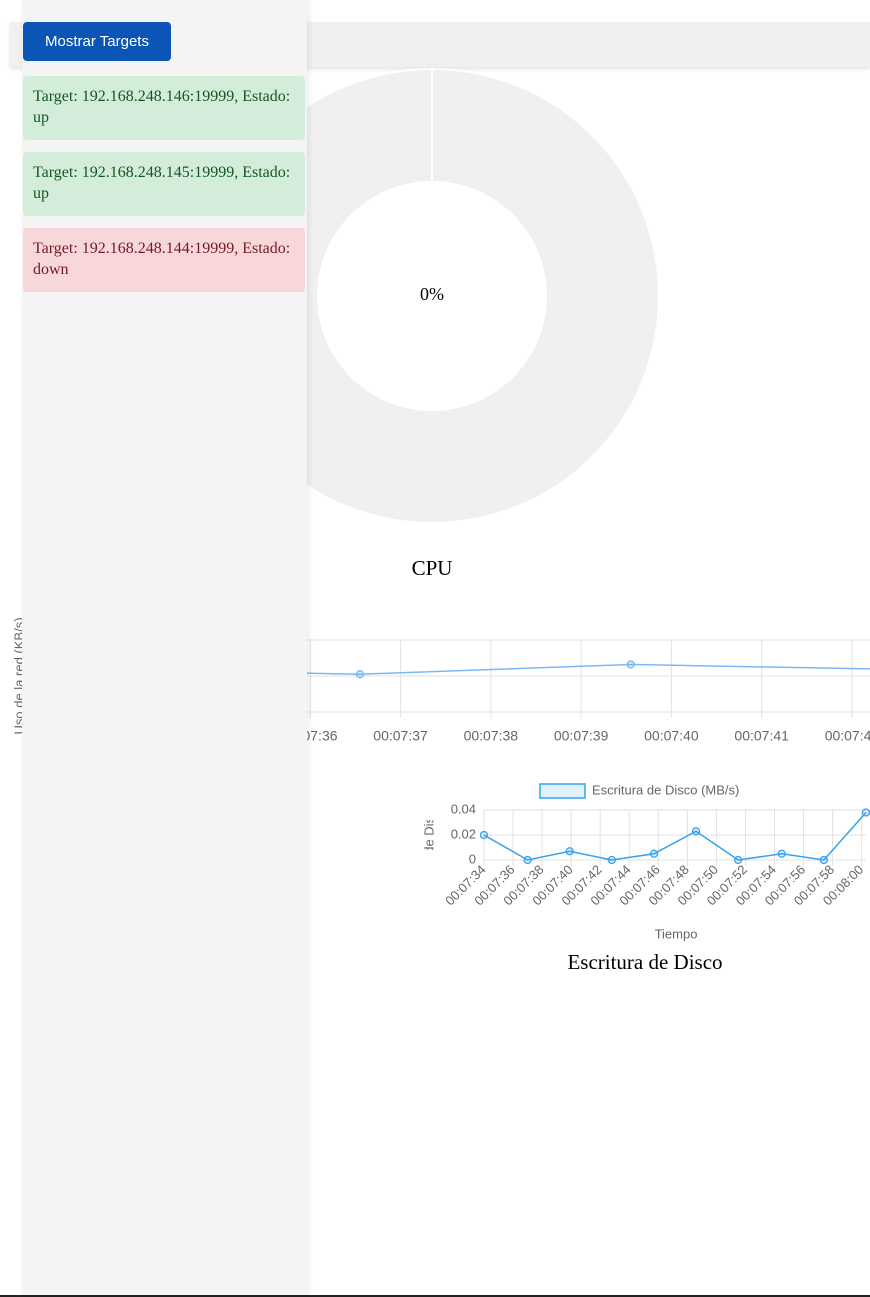  I want to click on x-tick-label: 00:07:38, so click(491, 736).